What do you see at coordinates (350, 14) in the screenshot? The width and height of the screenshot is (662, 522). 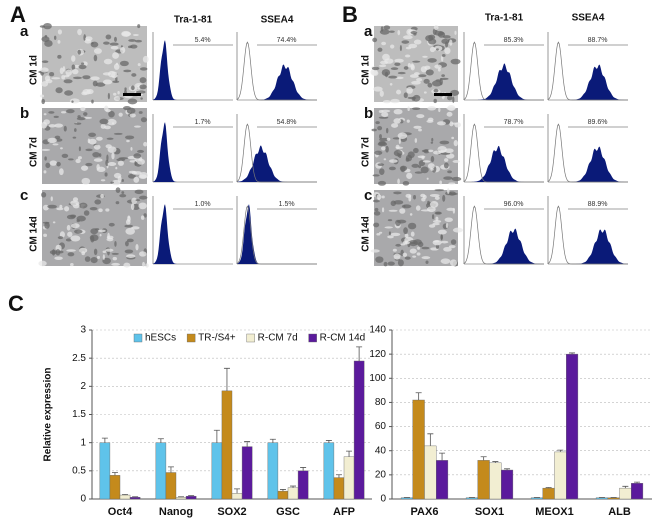 I see `panel-label: B` at bounding box center [350, 14].